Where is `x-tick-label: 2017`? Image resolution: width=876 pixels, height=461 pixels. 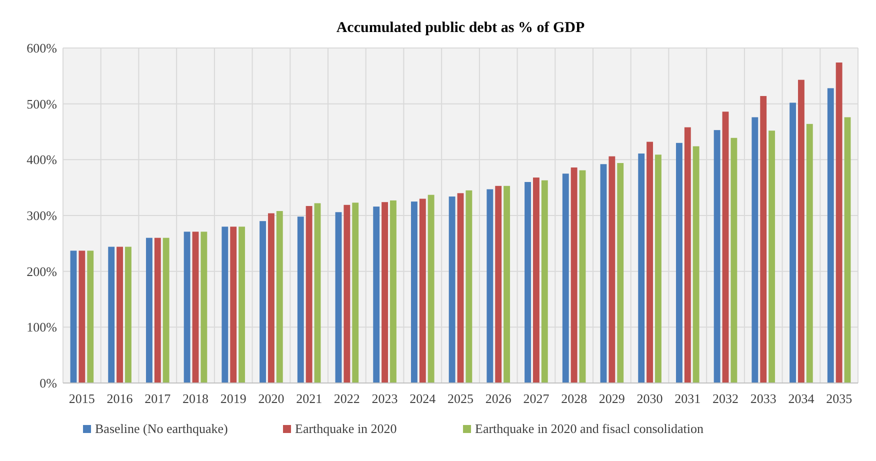 x-tick-label: 2017 is located at coordinates (158, 398).